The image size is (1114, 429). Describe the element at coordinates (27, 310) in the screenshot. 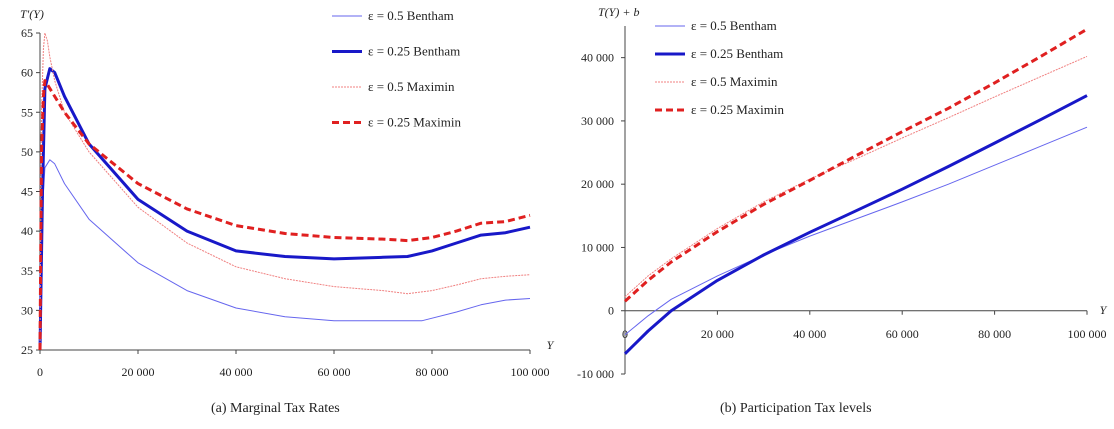

I see `y-tick-label: 30` at that location.